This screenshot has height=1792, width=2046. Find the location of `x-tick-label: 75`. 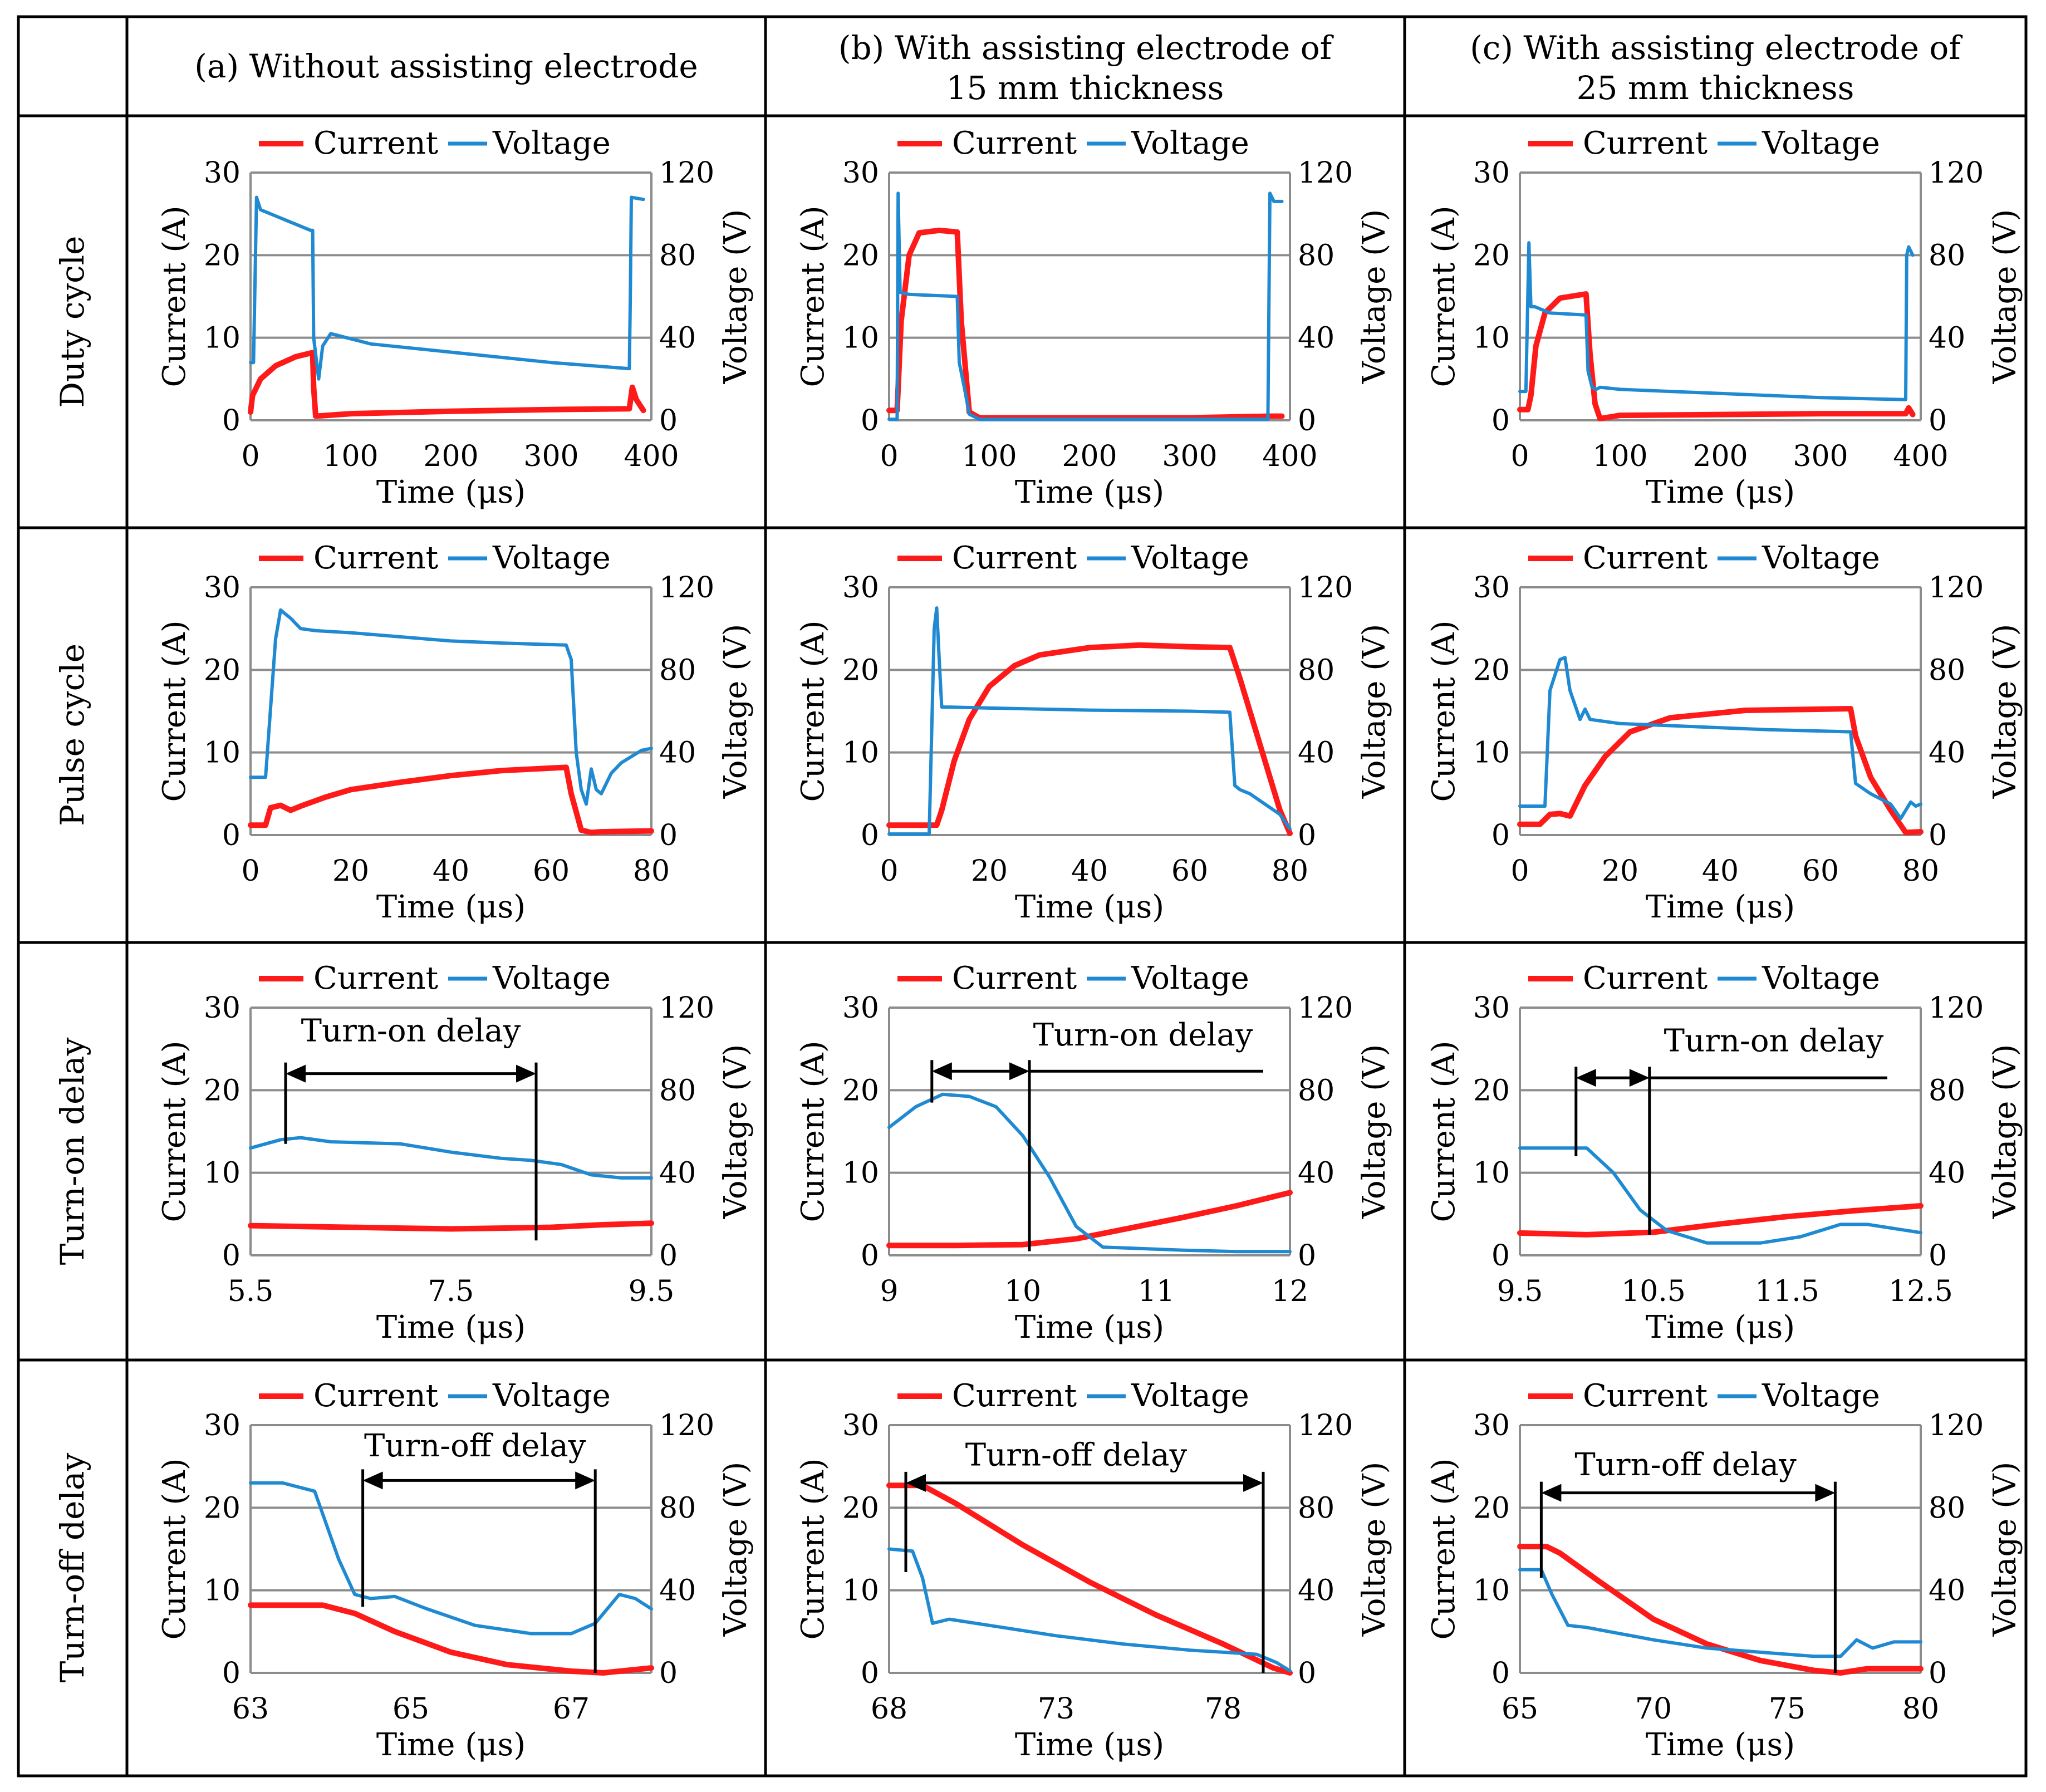

x-tick-label: 75 is located at coordinates (1787, 1709).